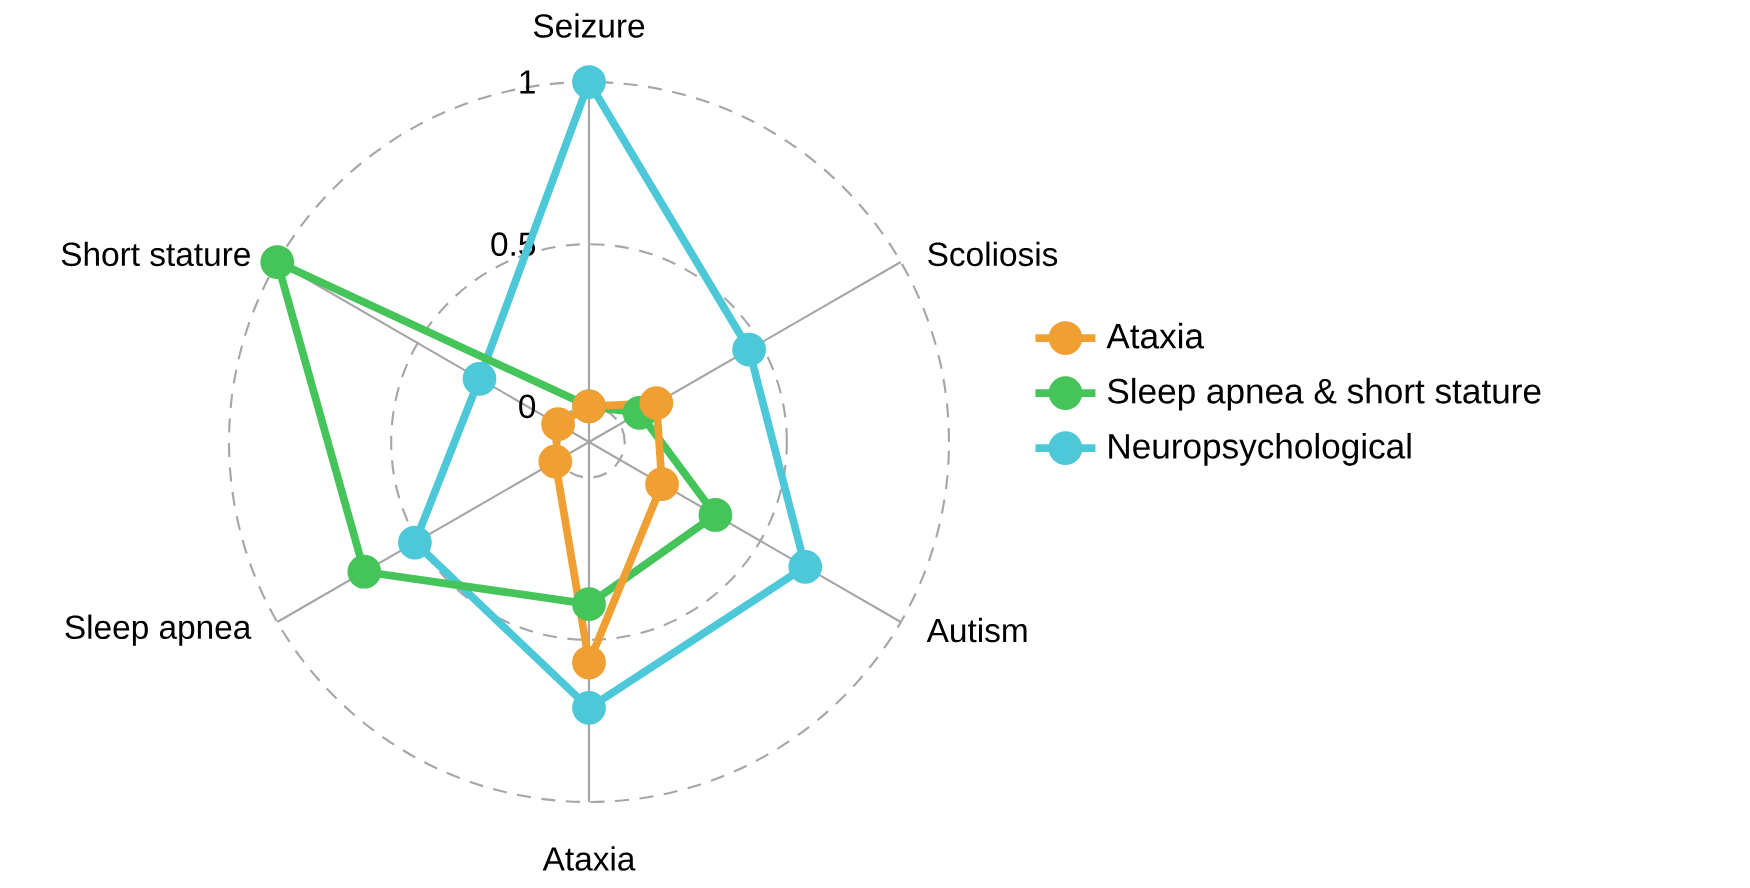 The height and width of the screenshot is (888, 1750). What do you see at coordinates (527, 406) in the screenshot?
I see `y-tick-label: 0` at bounding box center [527, 406].